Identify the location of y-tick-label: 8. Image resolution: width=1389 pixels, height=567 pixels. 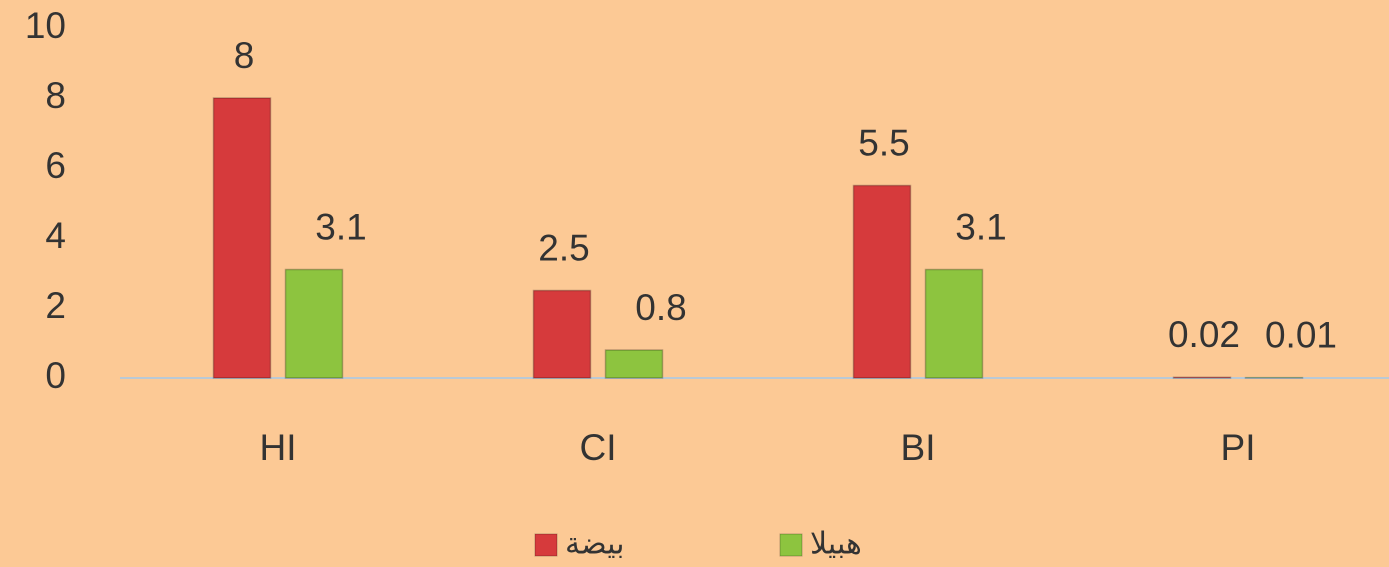
(55, 95).